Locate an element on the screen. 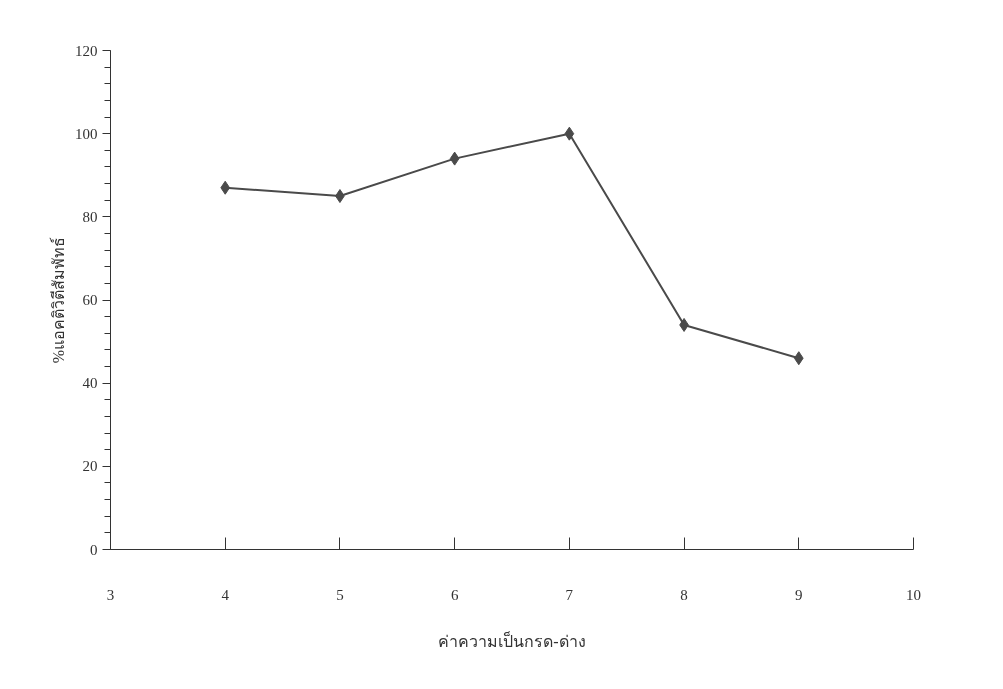 The width and height of the screenshot is (1003, 689). y-tick-label: 100 is located at coordinates (86, 133).